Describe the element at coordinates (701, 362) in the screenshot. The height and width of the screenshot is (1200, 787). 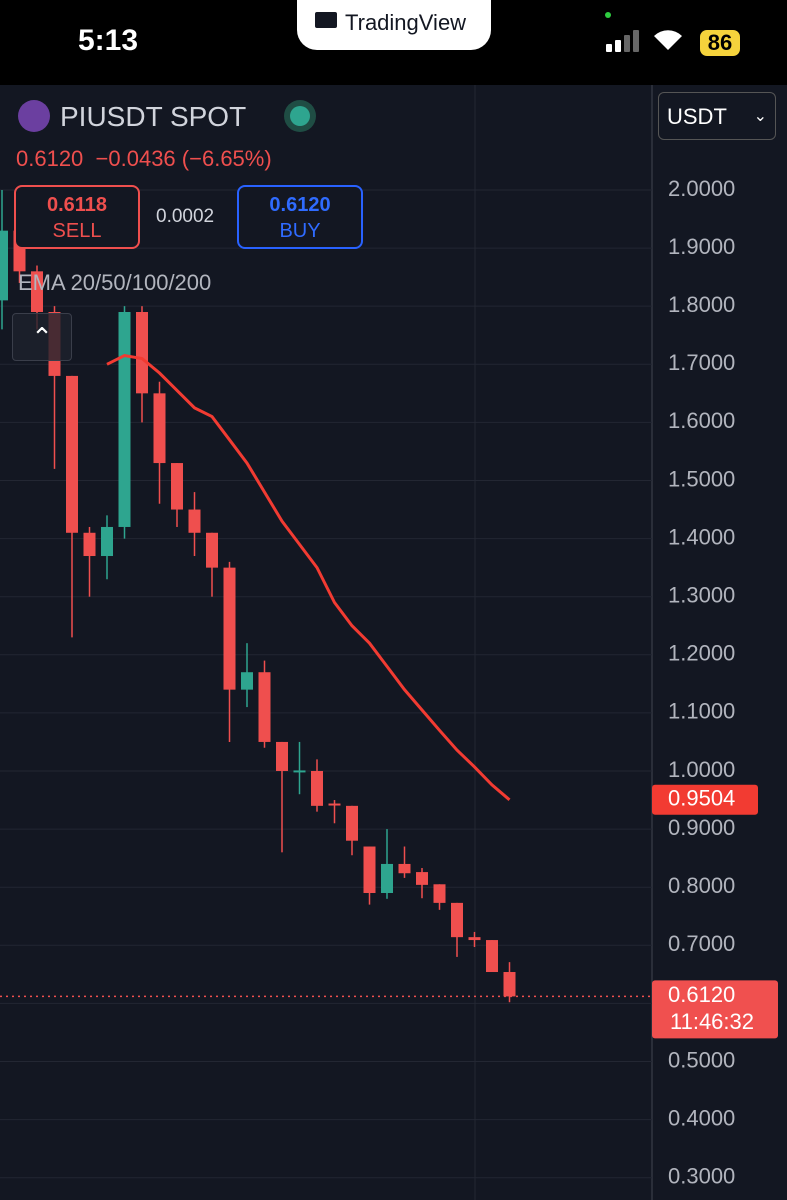
I see `y-tick-label: 1.7000` at that location.